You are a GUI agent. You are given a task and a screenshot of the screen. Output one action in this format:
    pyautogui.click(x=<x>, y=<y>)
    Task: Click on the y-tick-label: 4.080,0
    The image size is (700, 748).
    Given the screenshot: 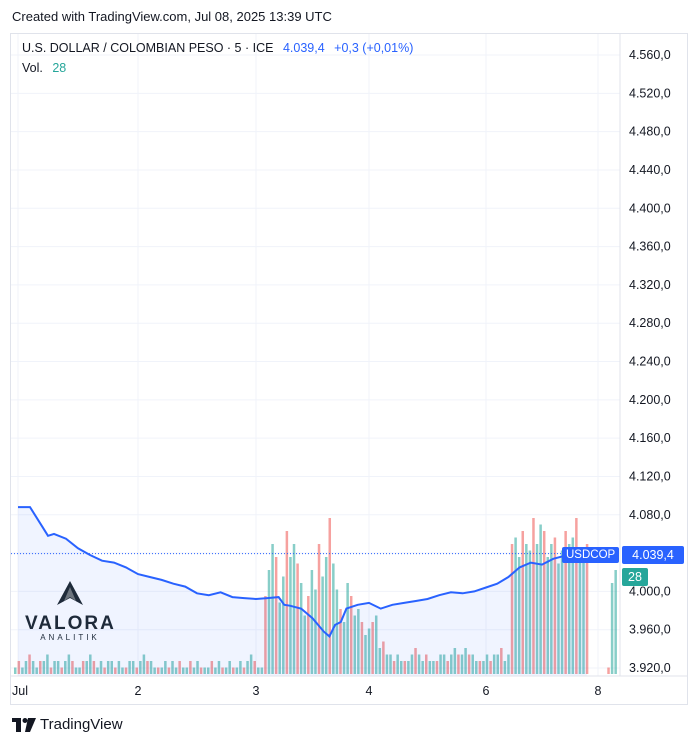 What is the action you would take?
    pyautogui.click(x=650, y=515)
    